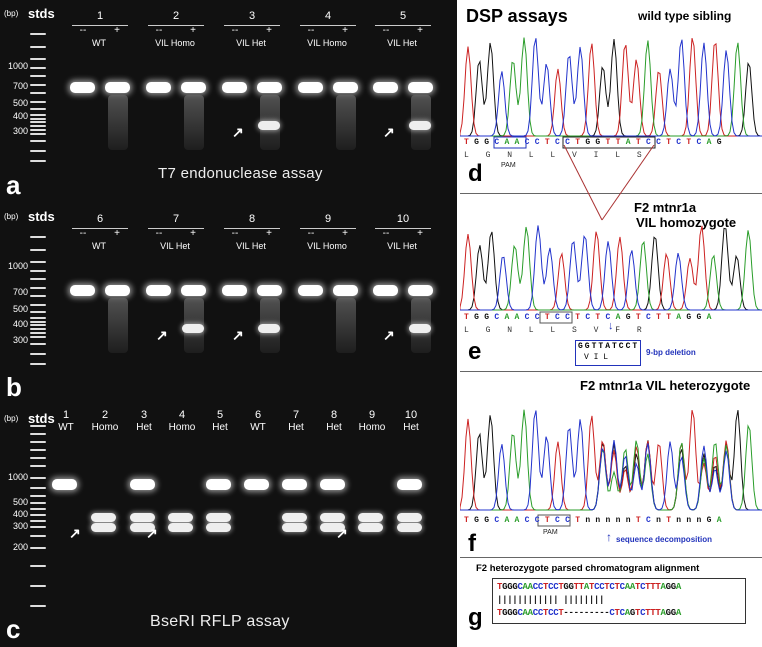 Image resolution: width=762 pixels, height=647 pixels. Describe the element at coordinates (240, 173) in the screenshot. I see `gel-caption: T7 endonuclease assay` at that location.